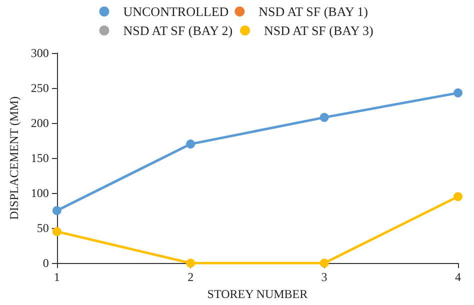  What do you see at coordinates (176, 11) in the screenshot?
I see `legend-label: UNCONTROLLED` at bounding box center [176, 11].